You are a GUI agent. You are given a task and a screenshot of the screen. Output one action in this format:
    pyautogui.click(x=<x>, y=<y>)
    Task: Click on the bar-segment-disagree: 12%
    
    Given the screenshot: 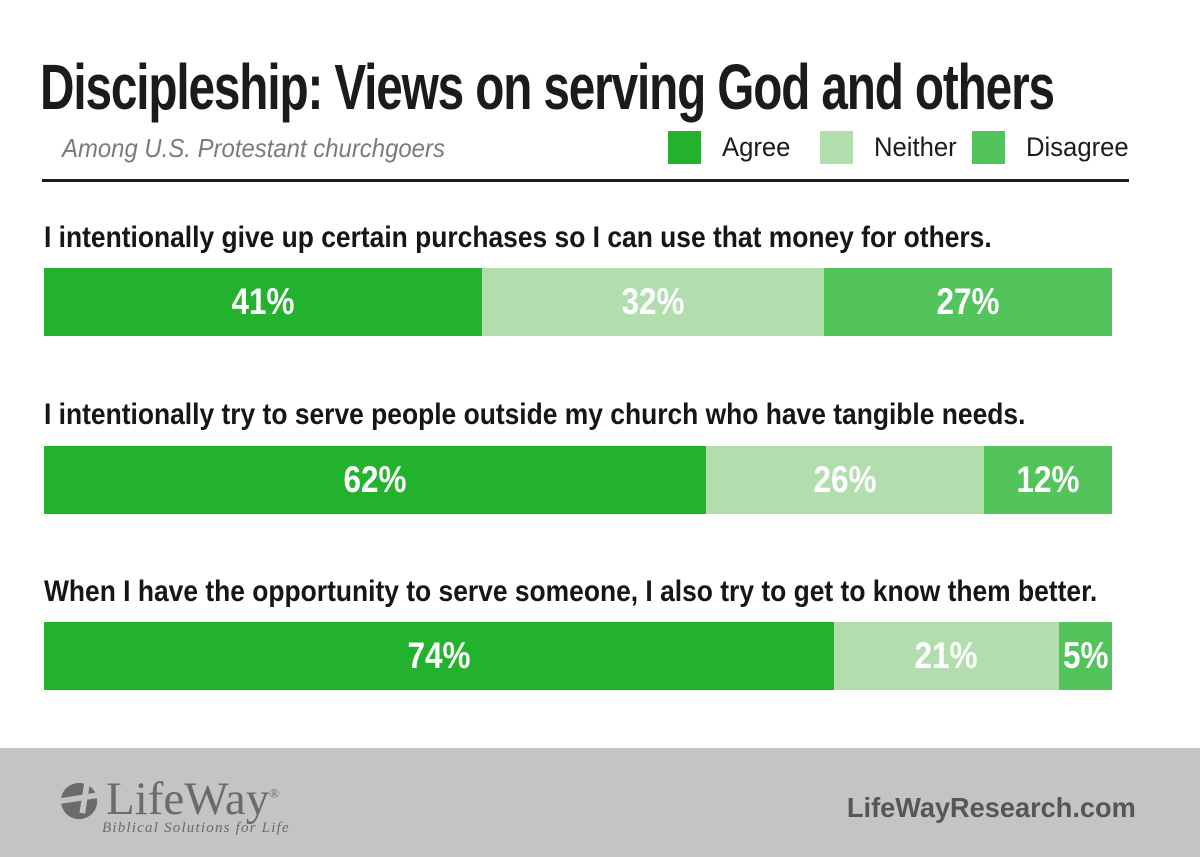 What is the action you would take?
    pyautogui.click(x=1047, y=480)
    